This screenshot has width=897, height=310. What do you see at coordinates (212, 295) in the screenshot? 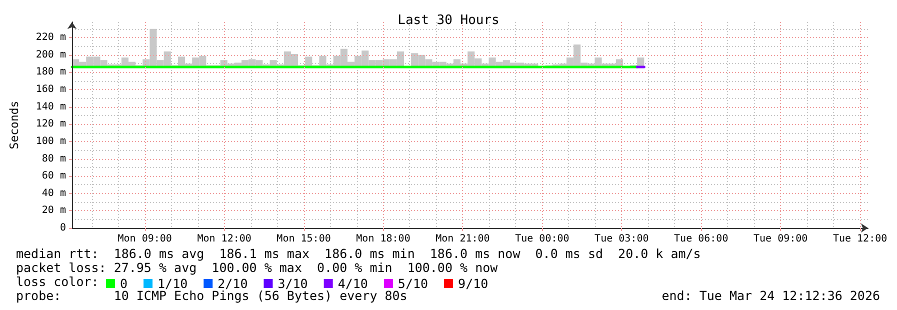
I see `text: probe: 10 ICMP Echo Pings (56 Bytes) every 80s` at bounding box center [212, 295].